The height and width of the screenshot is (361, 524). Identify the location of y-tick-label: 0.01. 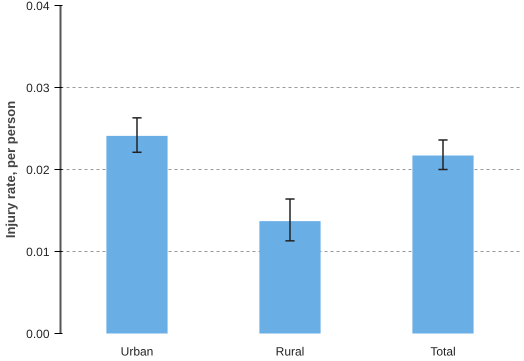
(38, 252).